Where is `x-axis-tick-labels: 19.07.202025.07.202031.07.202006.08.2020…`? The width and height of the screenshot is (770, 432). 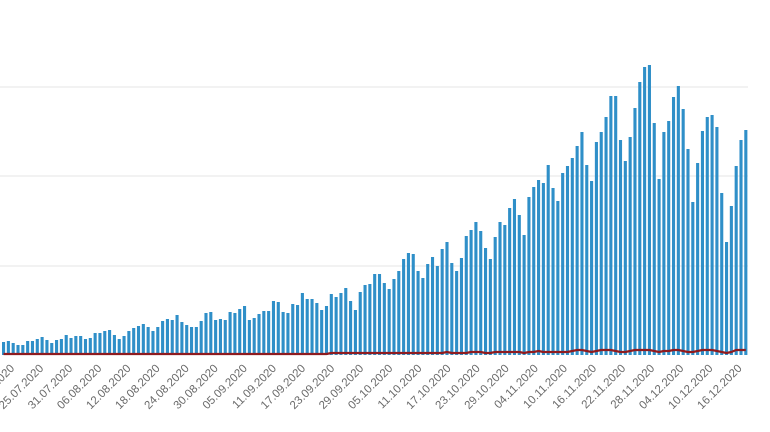 x-axis-tick-labels: 19.07.202025.07.202031.07.202006.08.2020… is located at coordinates (372, 387).